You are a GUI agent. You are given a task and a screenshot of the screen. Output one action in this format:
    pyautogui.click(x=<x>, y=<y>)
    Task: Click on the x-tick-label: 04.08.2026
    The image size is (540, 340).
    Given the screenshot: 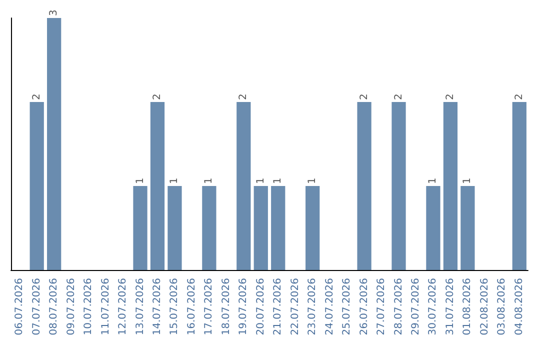 What is the action you would take?
    pyautogui.click(x=519, y=307)
    